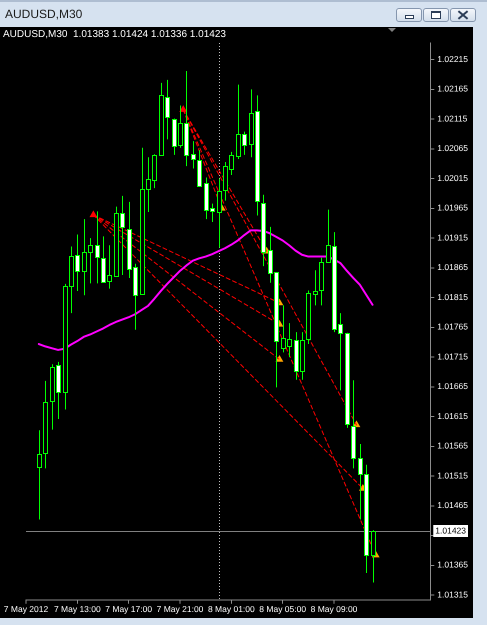 This screenshot has width=487, height=625. What do you see at coordinates (452, 445) in the screenshot?
I see `y-tick-label: 1.01565` at bounding box center [452, 445].